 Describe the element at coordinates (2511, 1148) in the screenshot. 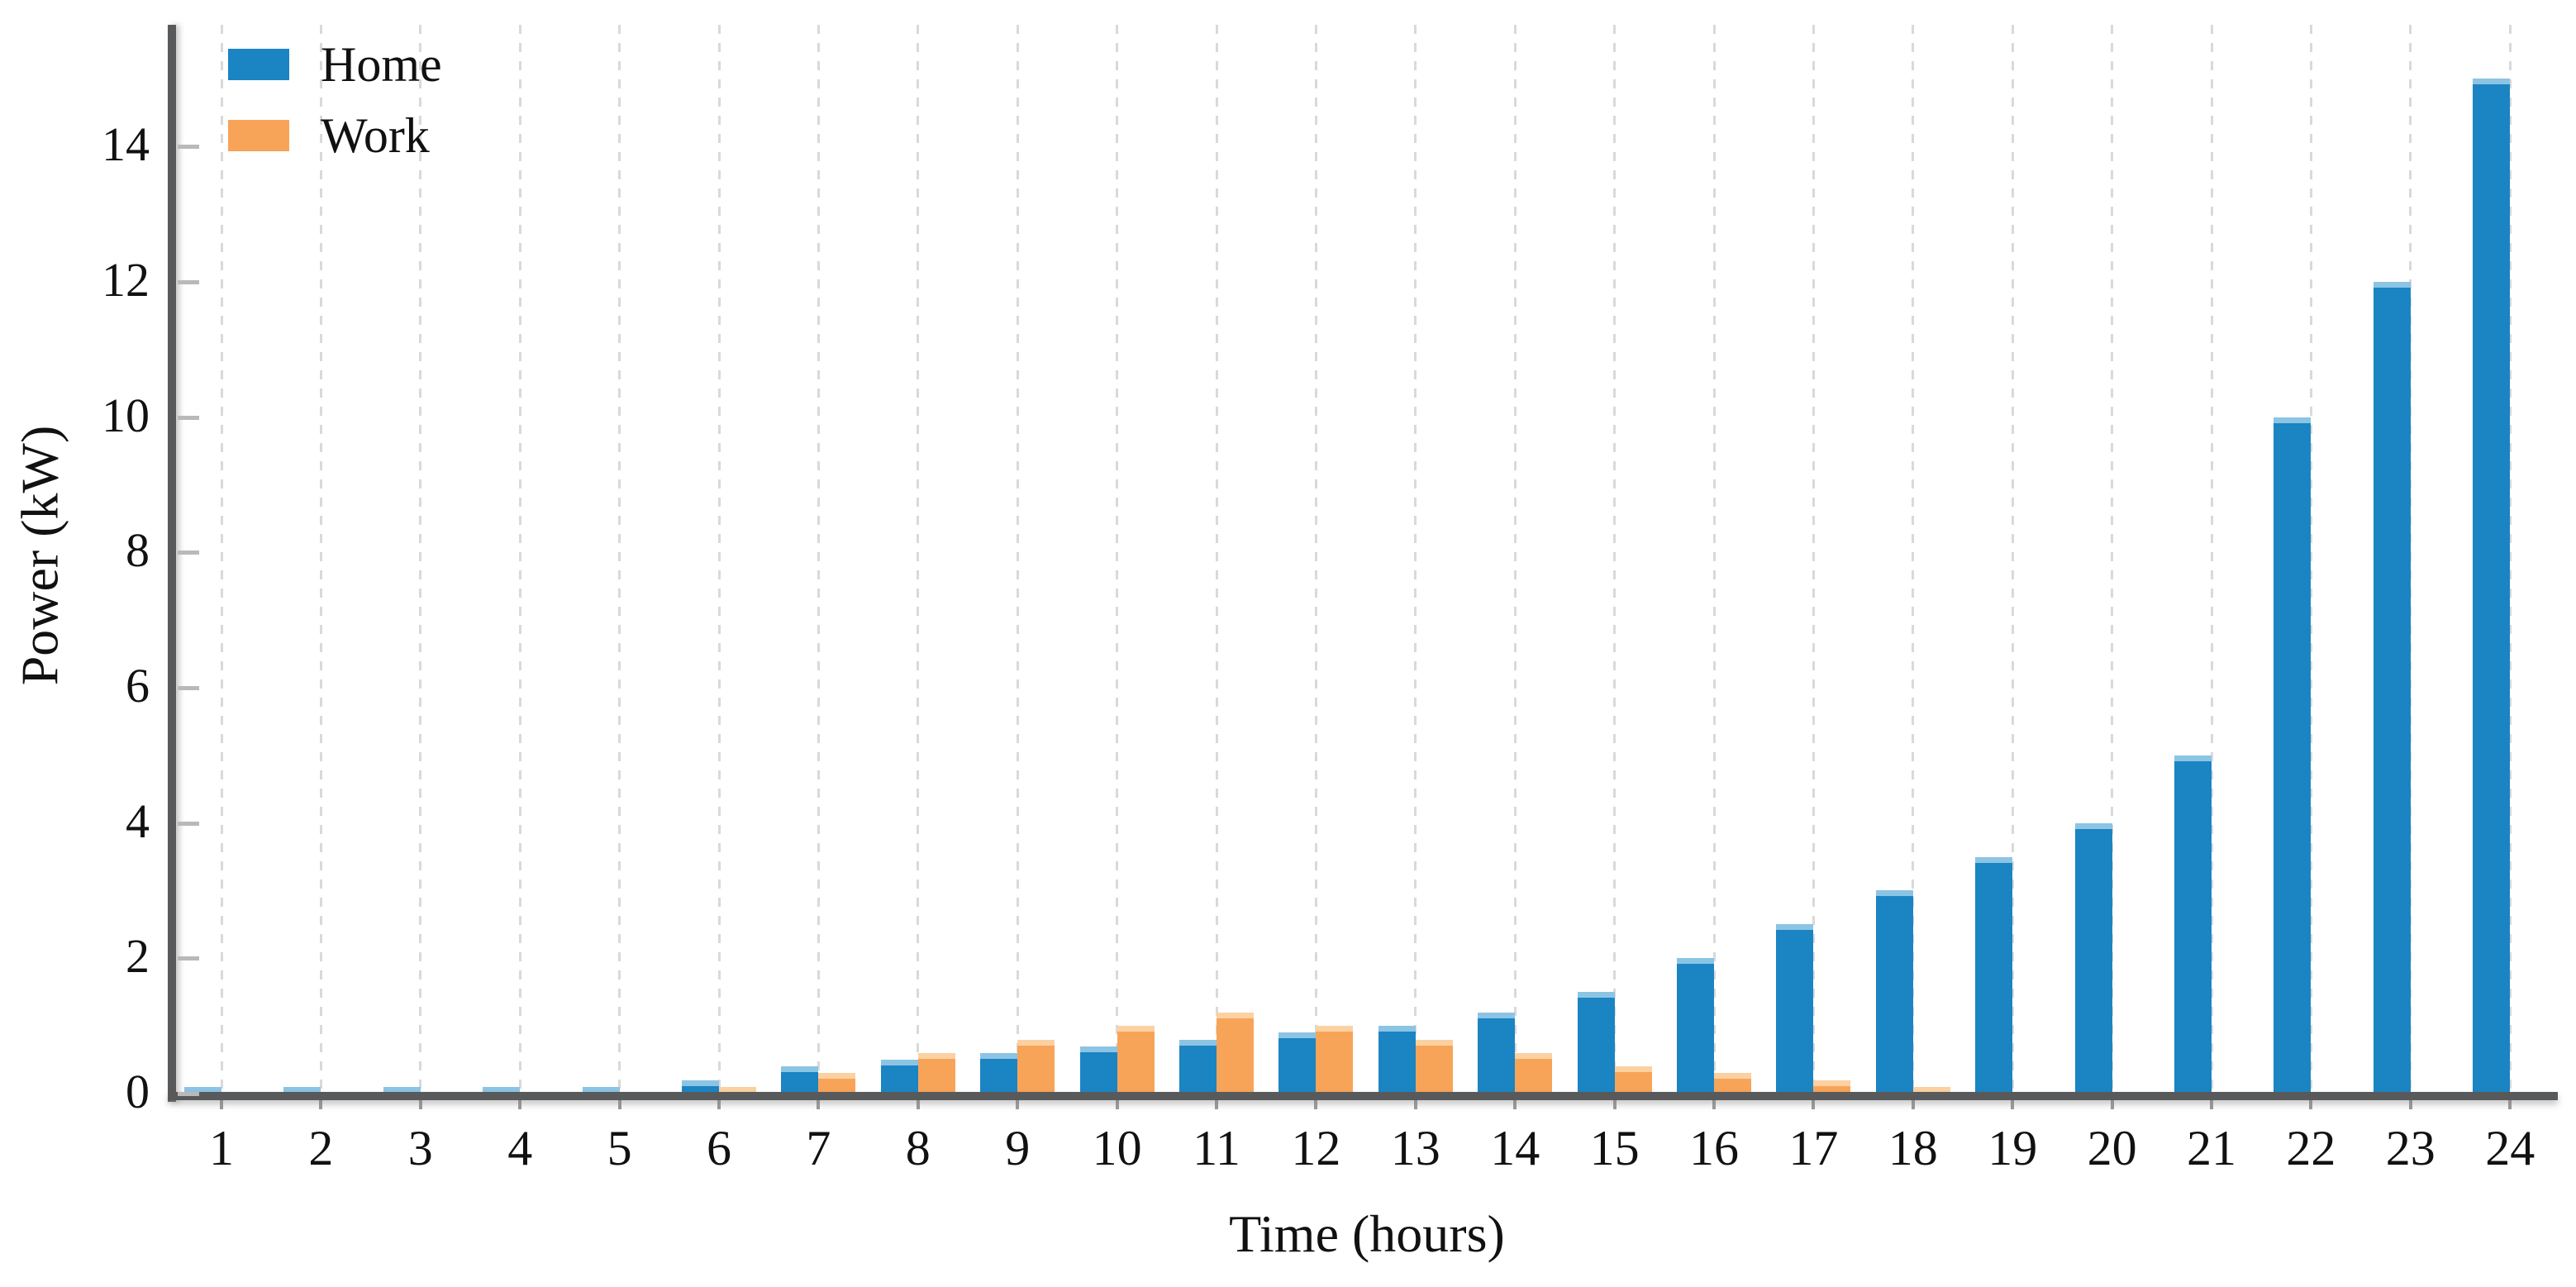

I see `x-tick-label: 24` at that location.